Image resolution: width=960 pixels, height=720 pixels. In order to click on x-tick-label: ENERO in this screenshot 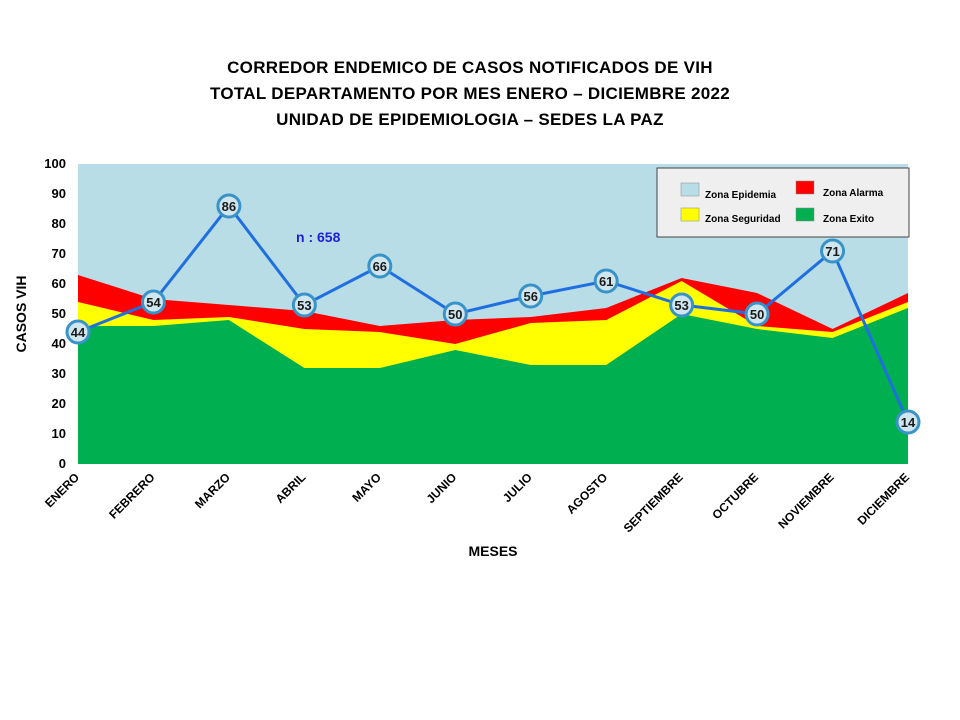, I will do `click(62, 490)`.